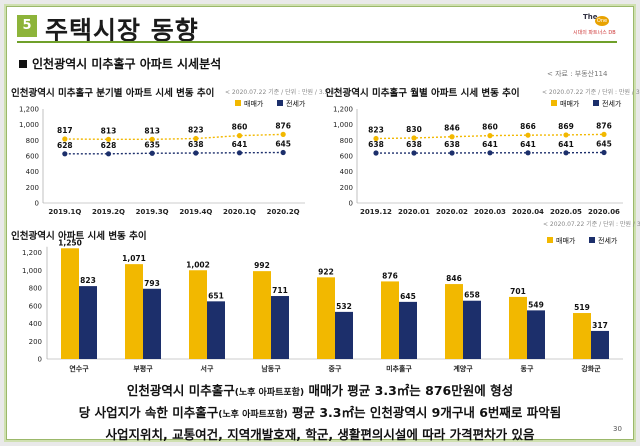 The image size is (640, 446). Describe the element at coordinates (408, 296) in the screenshot. I see `chart3-jeonse-data-label: 645` at that location.